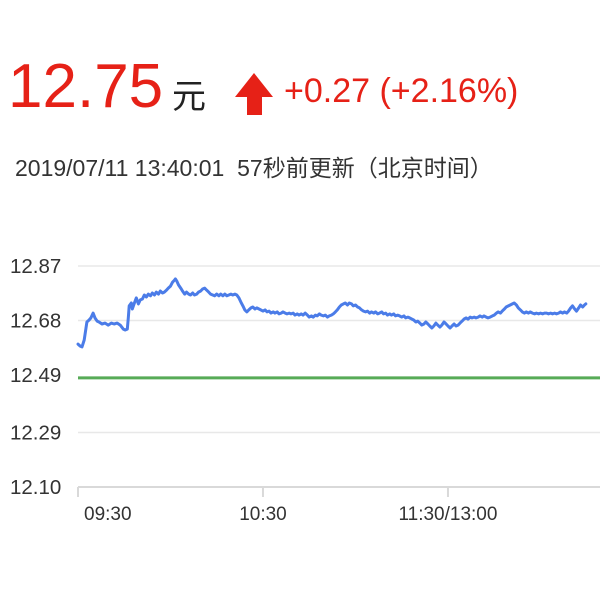 This screenshot has height=600, width=600. What do you see at coordinates (254, 85) in the screenshot?
I see `up-arrow-head` at bounding box center [254, 85].